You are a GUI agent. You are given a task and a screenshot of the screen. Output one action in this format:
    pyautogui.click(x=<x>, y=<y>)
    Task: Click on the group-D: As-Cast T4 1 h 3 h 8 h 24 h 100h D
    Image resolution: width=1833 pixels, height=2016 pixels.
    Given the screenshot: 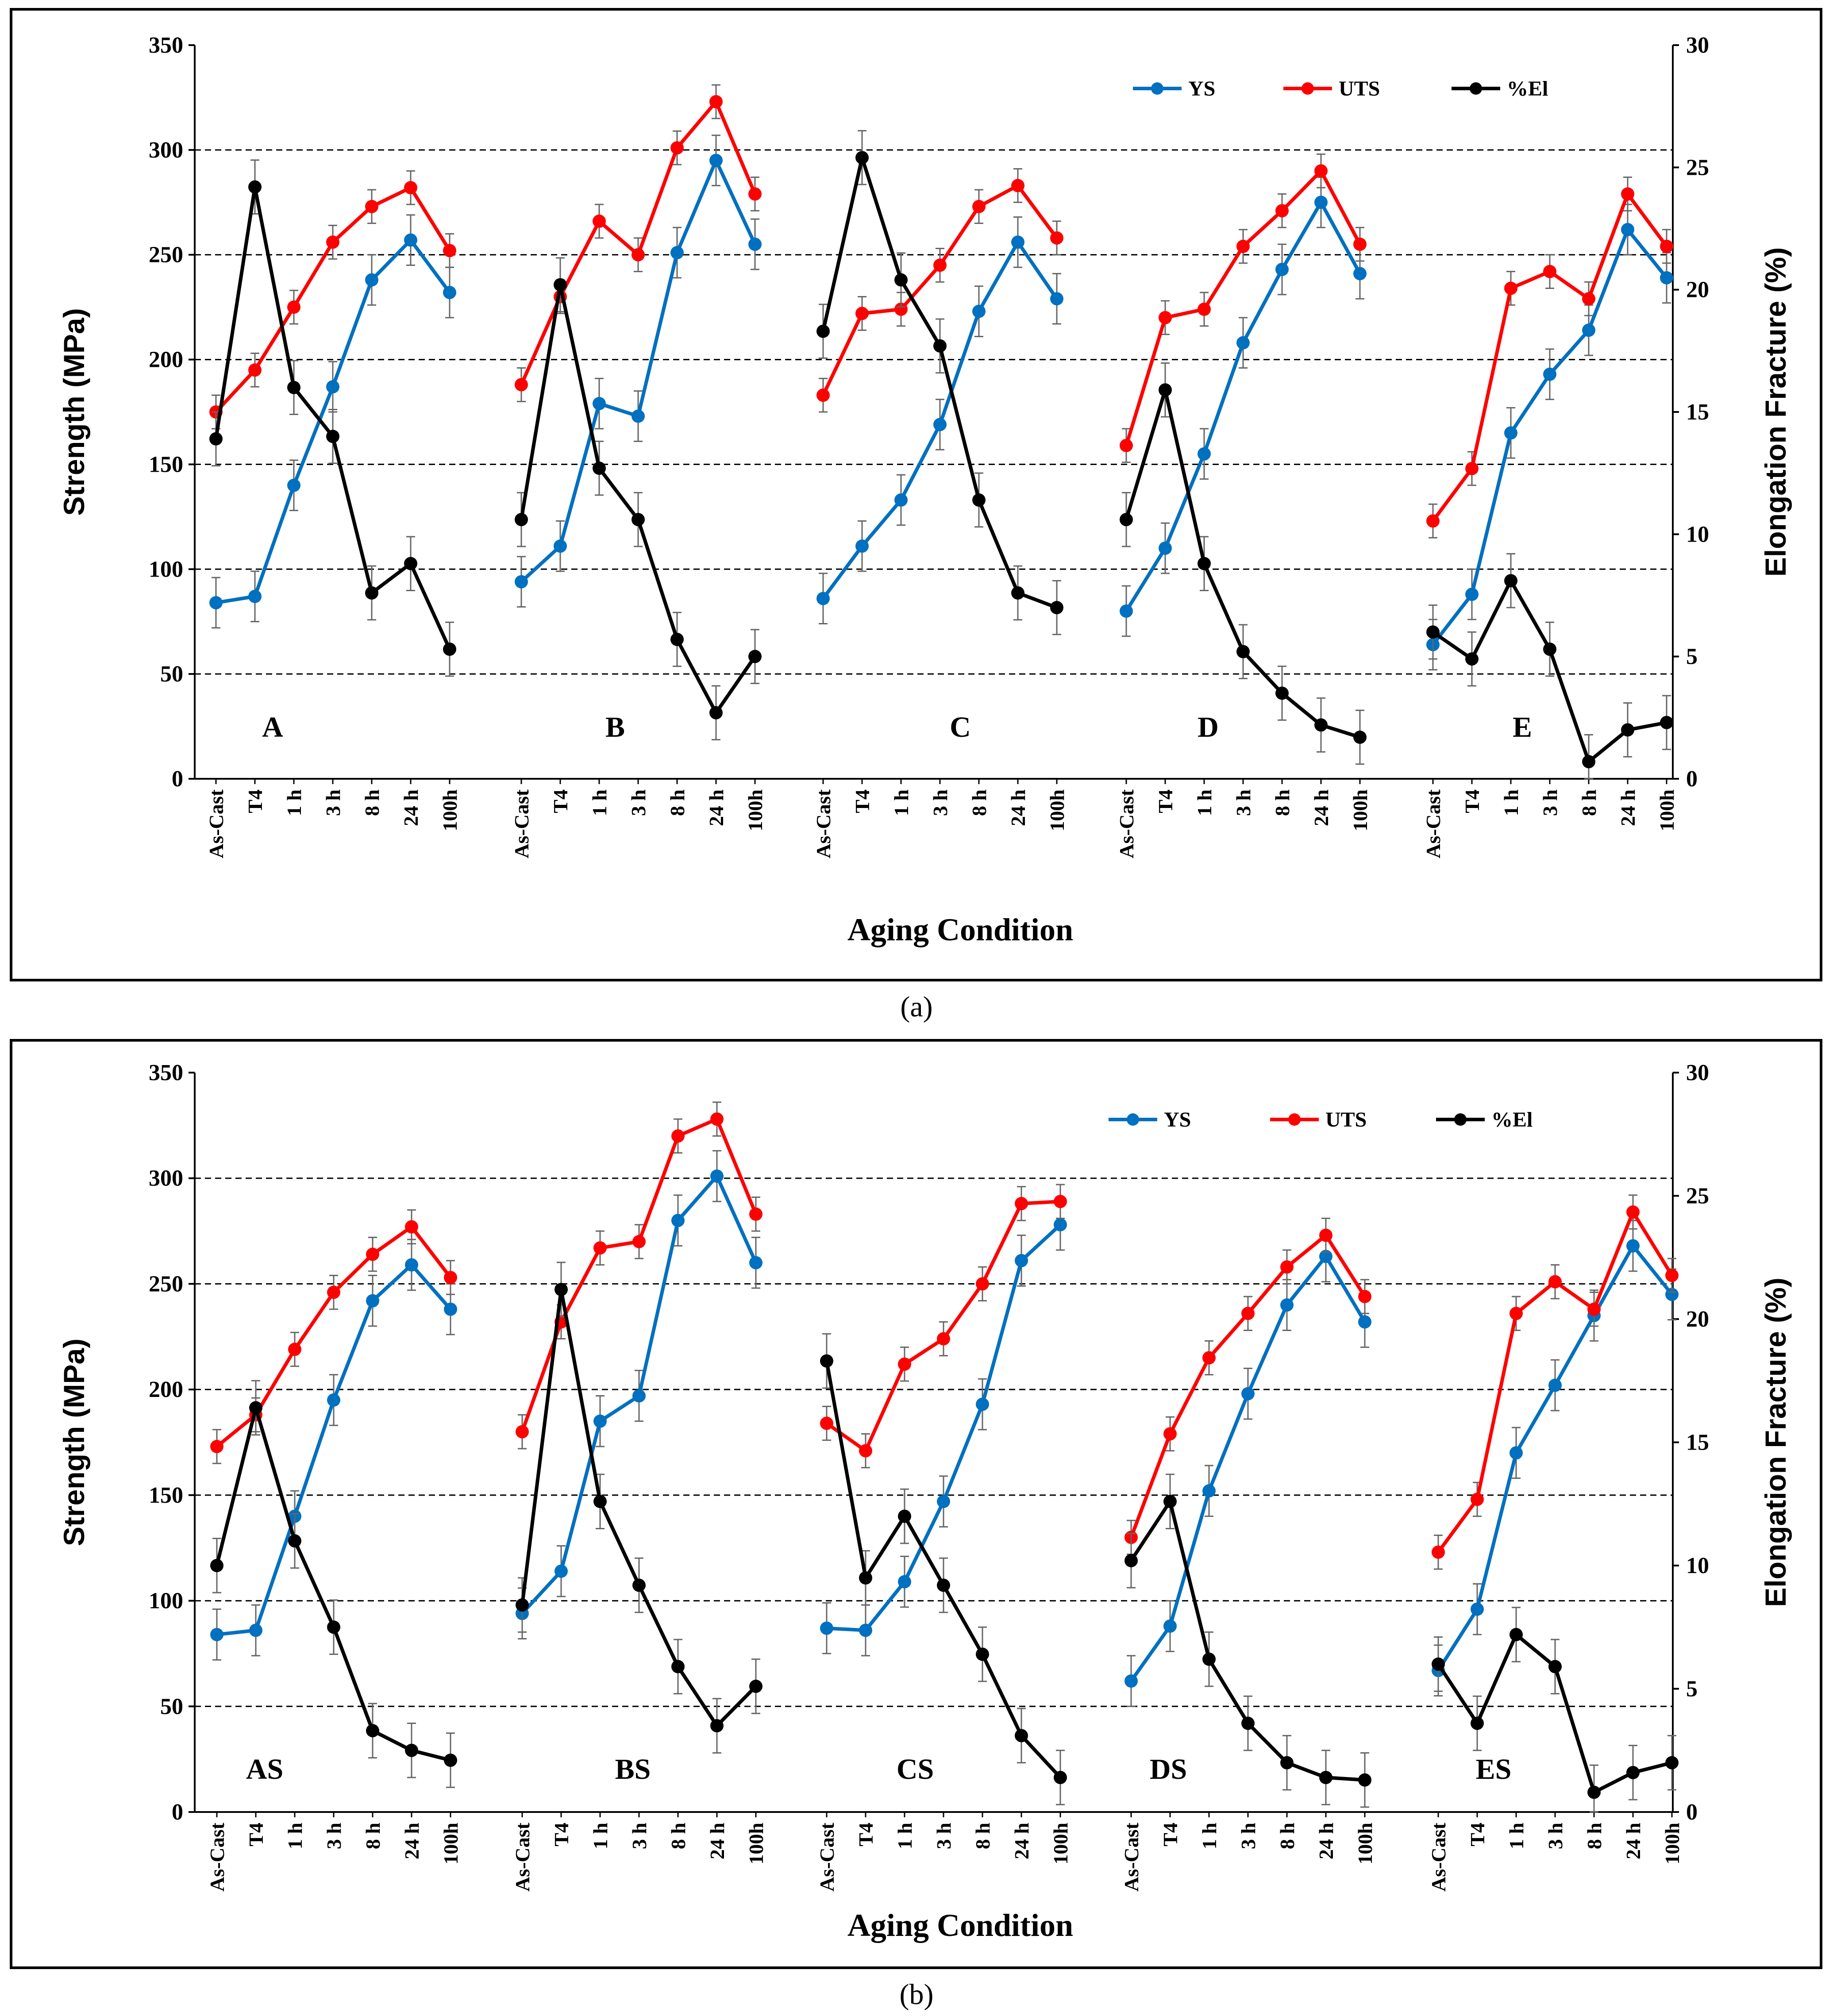 What is the action you would take?
    pyautogui.click(x=1243, y=505)
    